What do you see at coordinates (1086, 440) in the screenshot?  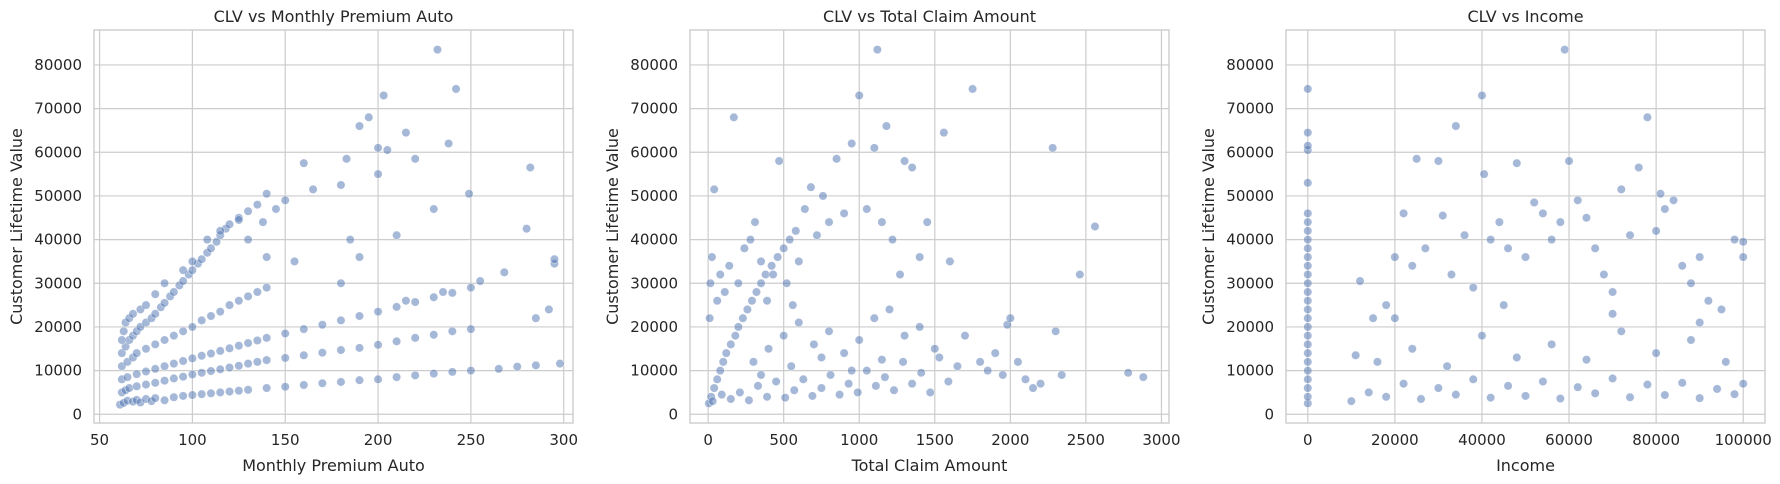 I see `x-tick-label: 2500` at bounding box center [1086, 440].